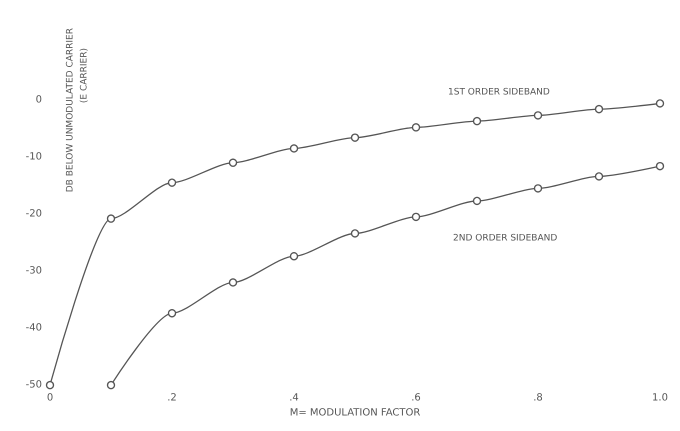  Describe the element at coordinates (538, 398) in the screenshot. I see `x-tick-label: .8` at that location.